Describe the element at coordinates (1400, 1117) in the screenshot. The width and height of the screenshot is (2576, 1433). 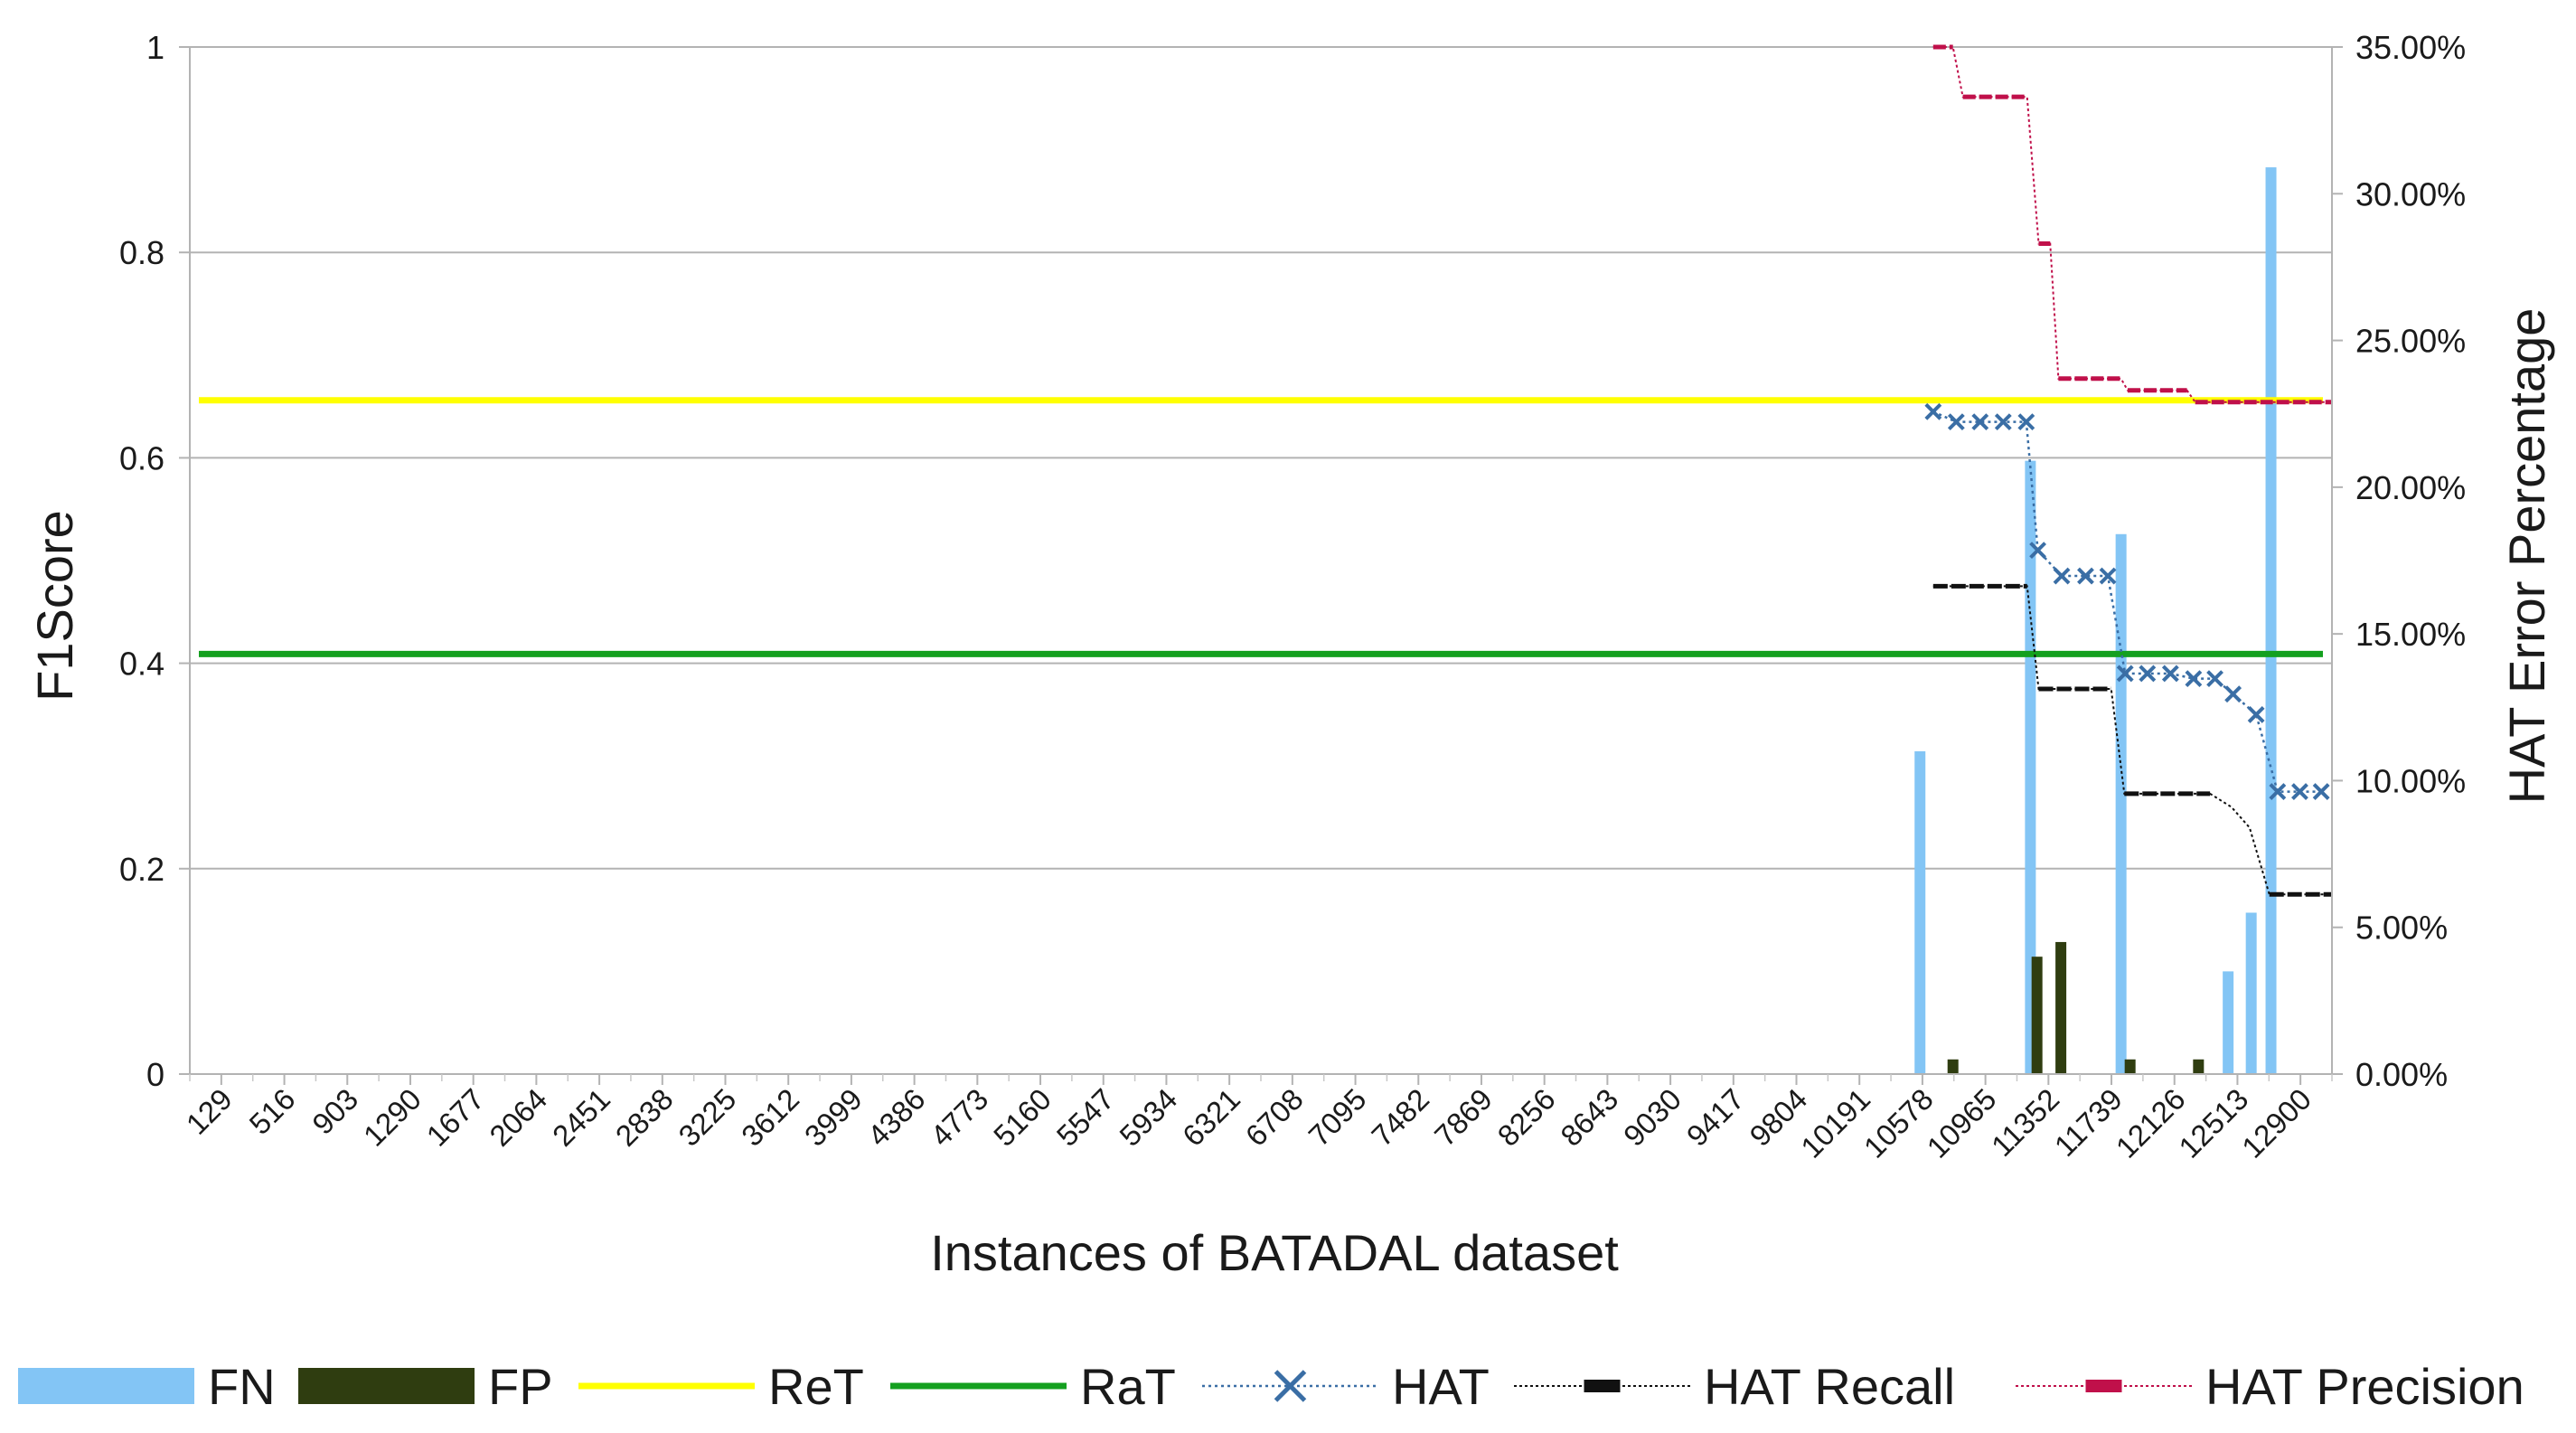
I see `x-tick-label: 7482` at that location.